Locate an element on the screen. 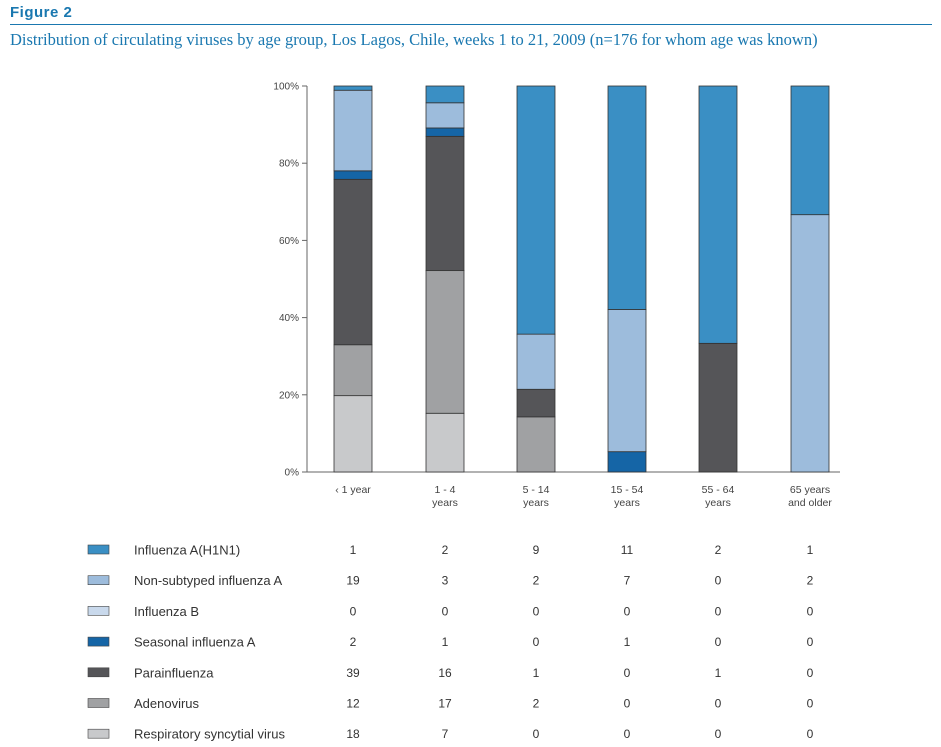  x-category-label: 65 years is located at coordinates (810, 490).